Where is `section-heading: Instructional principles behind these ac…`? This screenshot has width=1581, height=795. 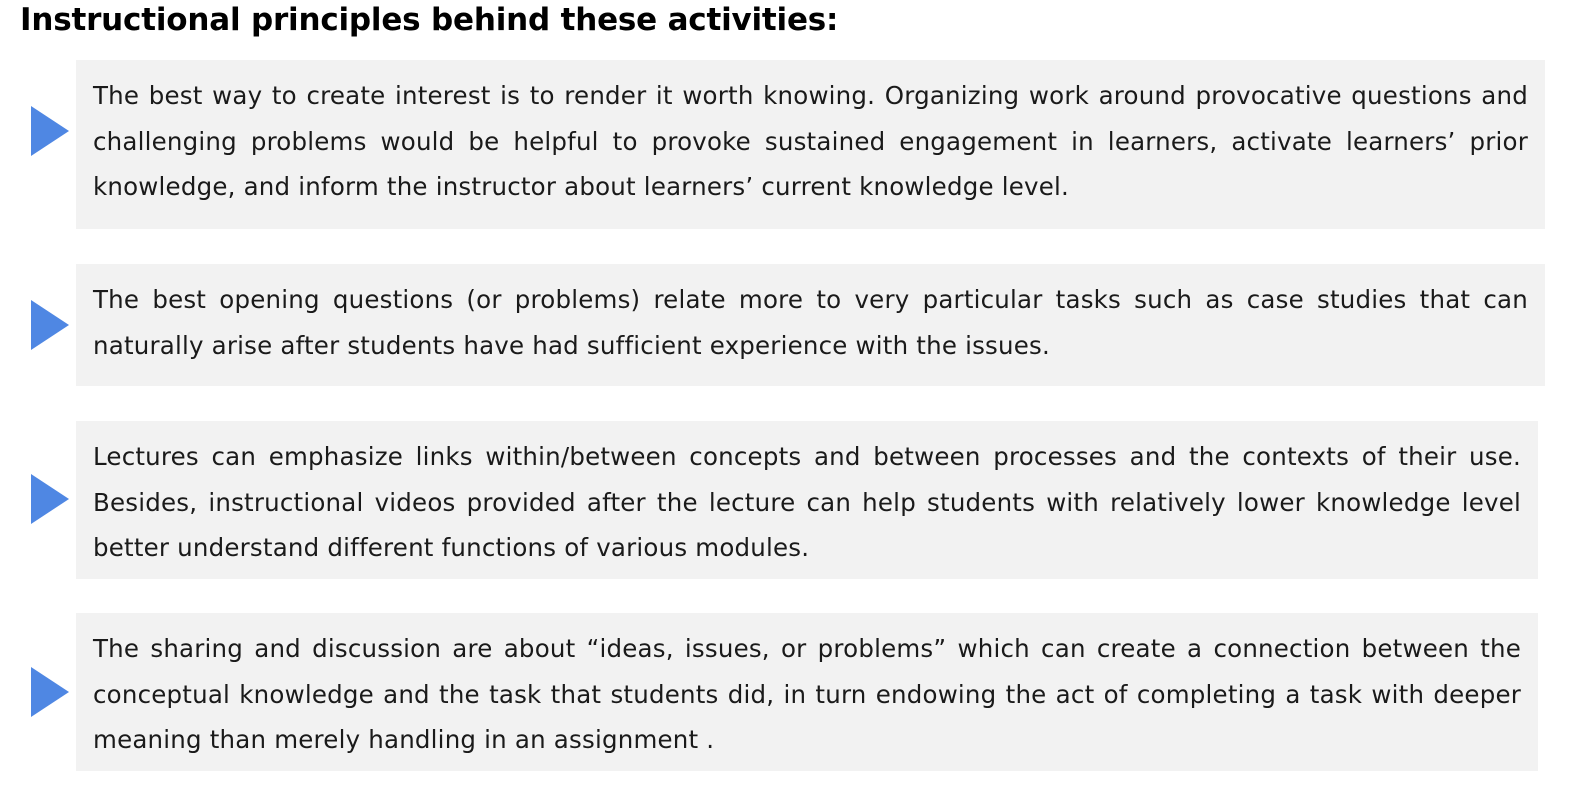 section-heading: Instructional principles behind these ac… is located at coordinates (429, 20).